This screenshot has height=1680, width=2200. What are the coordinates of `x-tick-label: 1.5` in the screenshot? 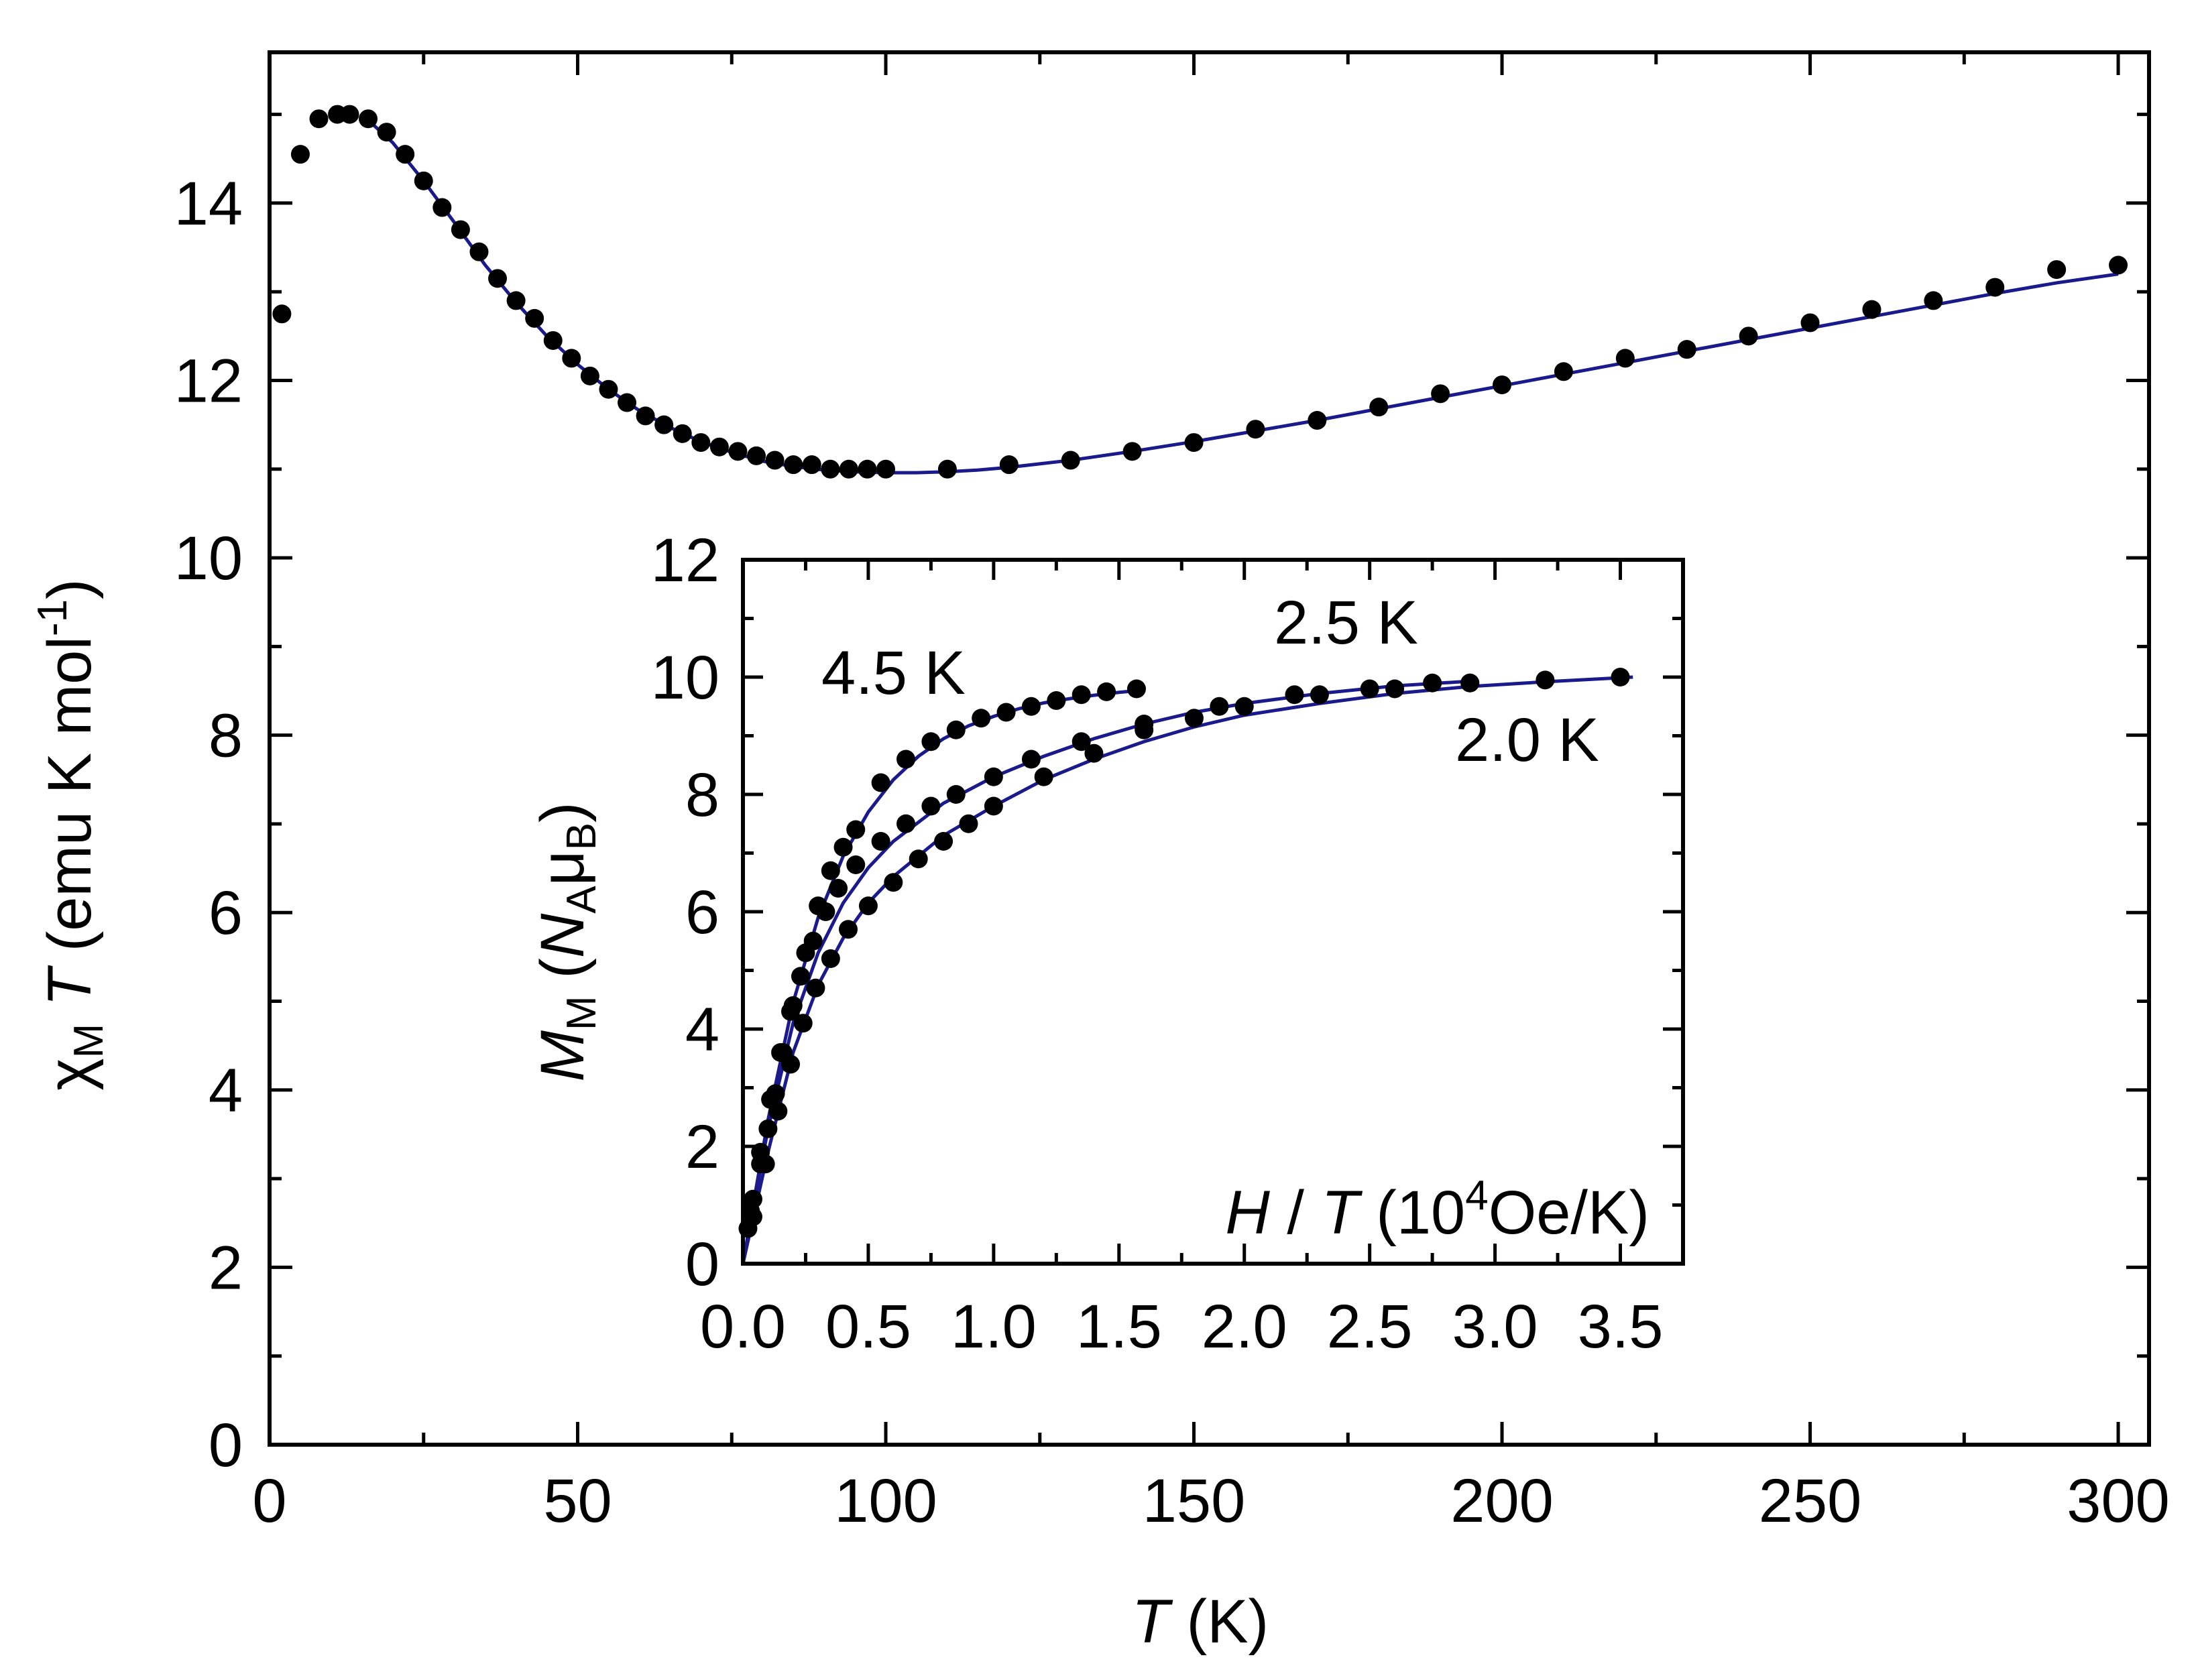 It's located at (1119, 1327).